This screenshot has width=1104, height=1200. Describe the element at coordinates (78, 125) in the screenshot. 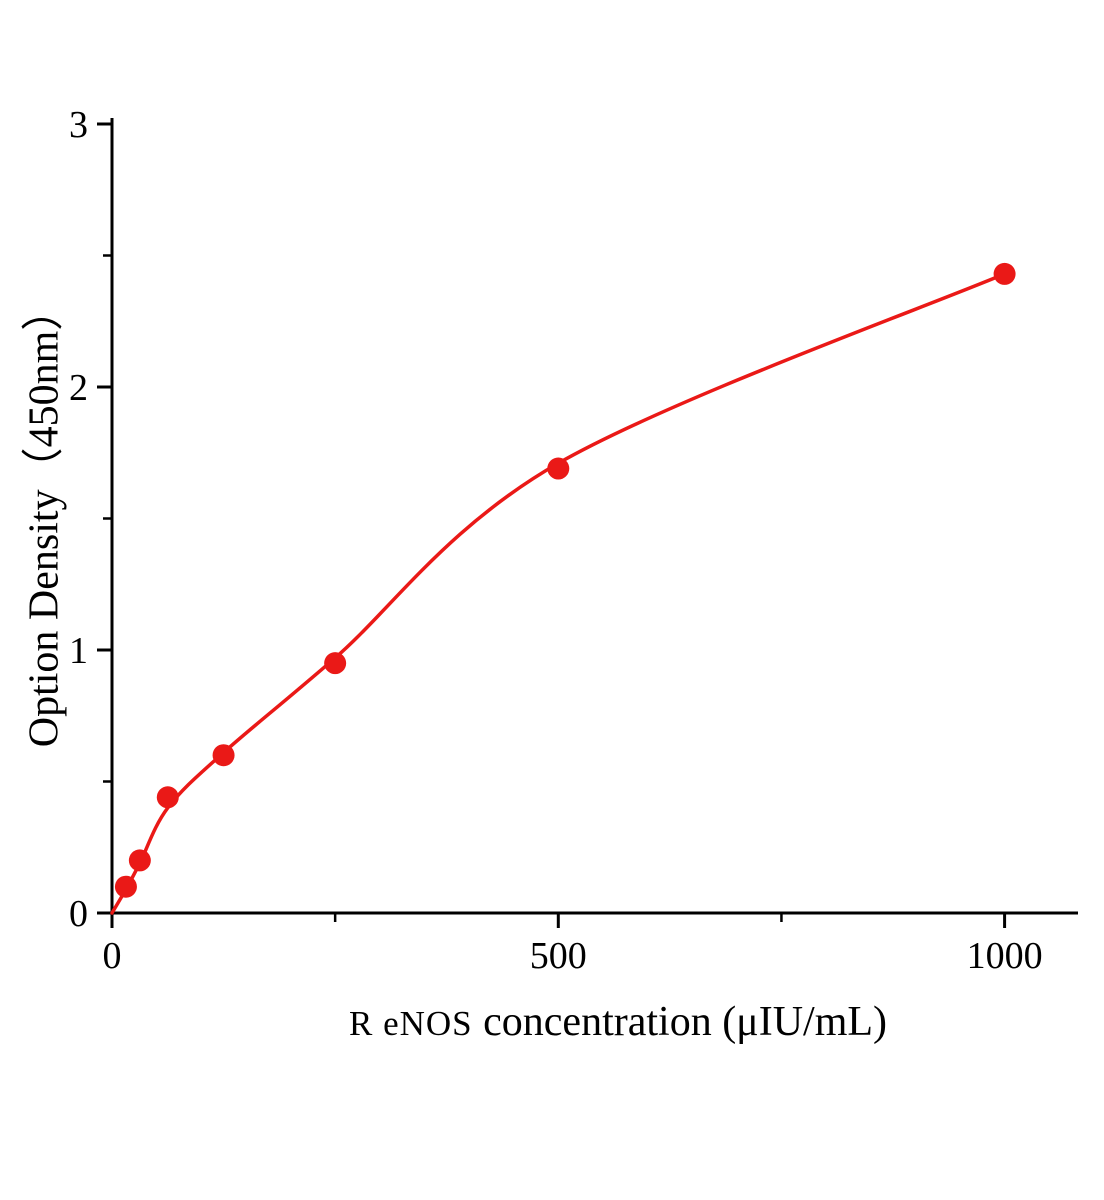

I see `y-tick-label: 3` at that location.